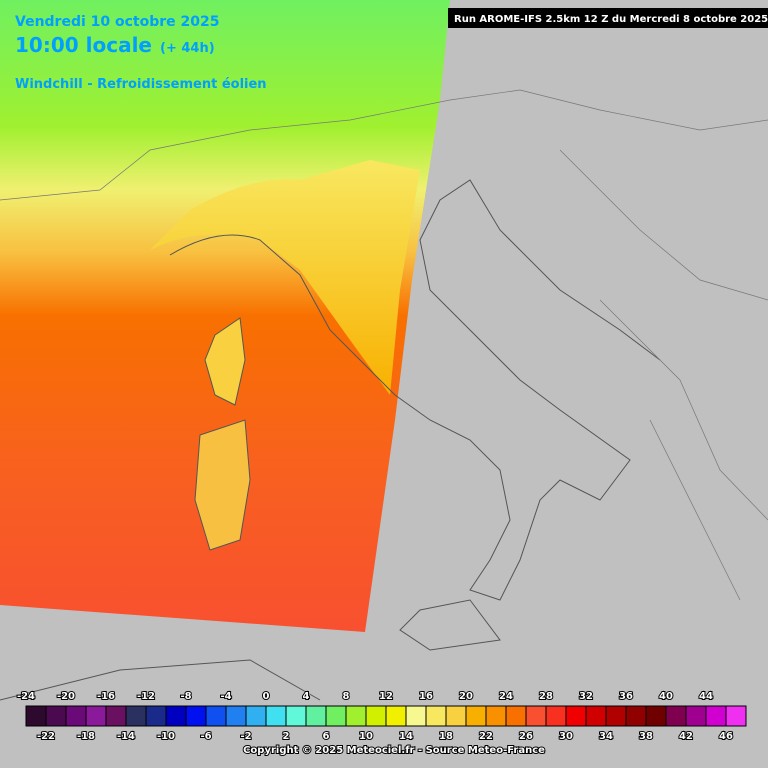 The height and width of the screenshot is (768, 768). I want to click on tick-label: 12, so click(386, 696).